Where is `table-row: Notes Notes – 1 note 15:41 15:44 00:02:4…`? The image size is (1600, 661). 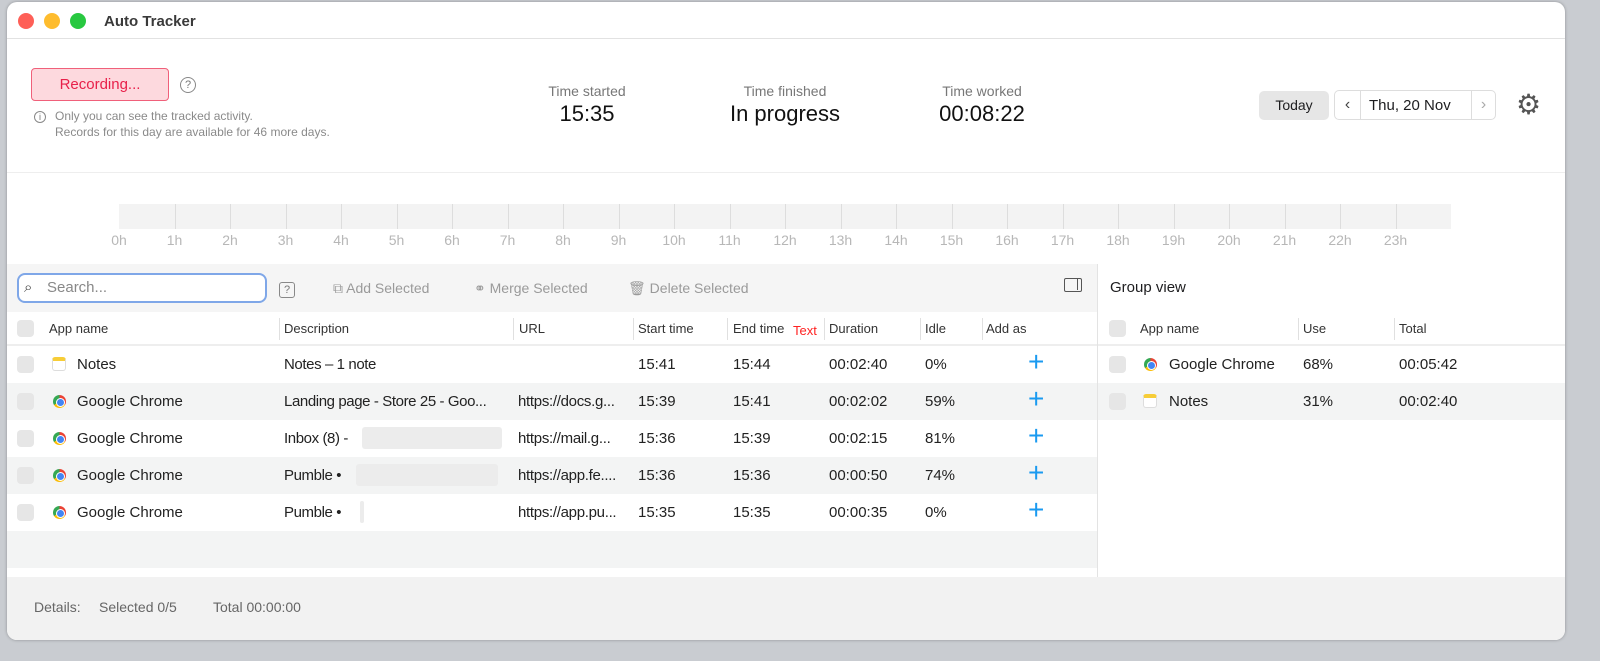 table-row: Notes Notes – 1 note 15:41 15:44 00:02:4… is located at coordinates (552, 364).